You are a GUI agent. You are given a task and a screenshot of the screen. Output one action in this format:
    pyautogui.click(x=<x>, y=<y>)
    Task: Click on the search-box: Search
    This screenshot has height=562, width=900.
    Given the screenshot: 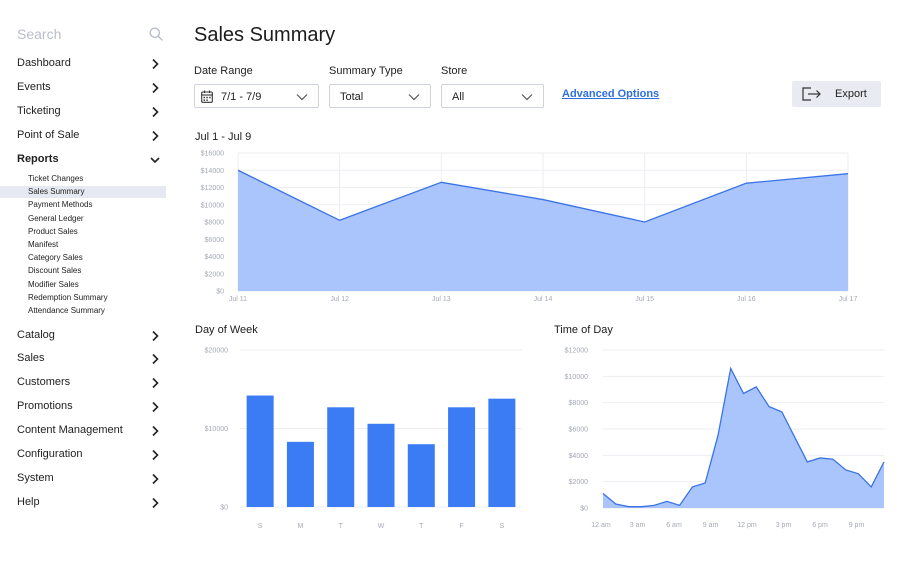 What is the action you would take?
    pyautogui.click(x=90, y=35)
    